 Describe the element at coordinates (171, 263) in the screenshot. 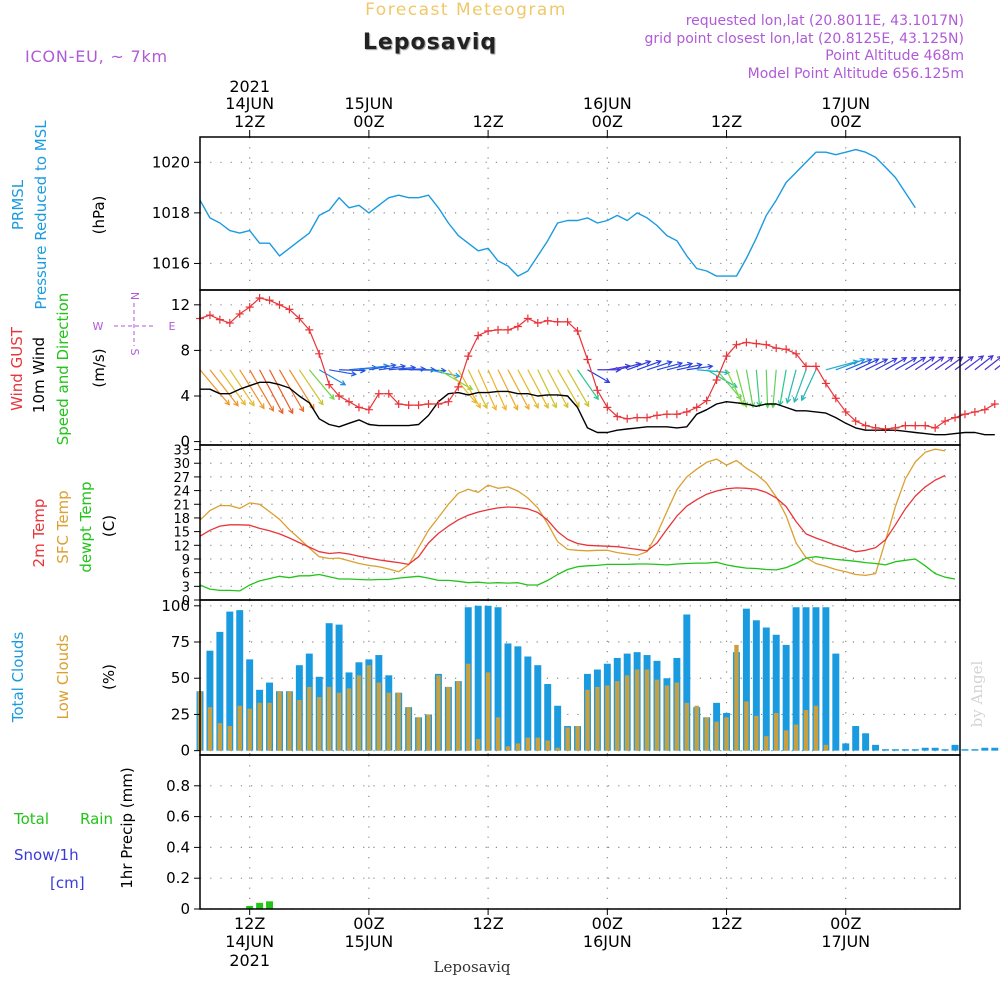

I see `y-tick-label: 1016` at that location.